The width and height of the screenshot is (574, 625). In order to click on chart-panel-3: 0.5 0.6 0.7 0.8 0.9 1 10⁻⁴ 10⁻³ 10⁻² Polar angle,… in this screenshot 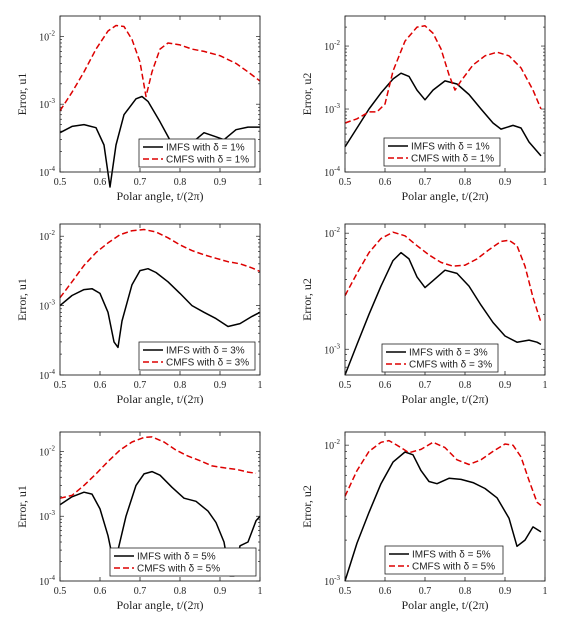, I will do `click(139, 314)`.